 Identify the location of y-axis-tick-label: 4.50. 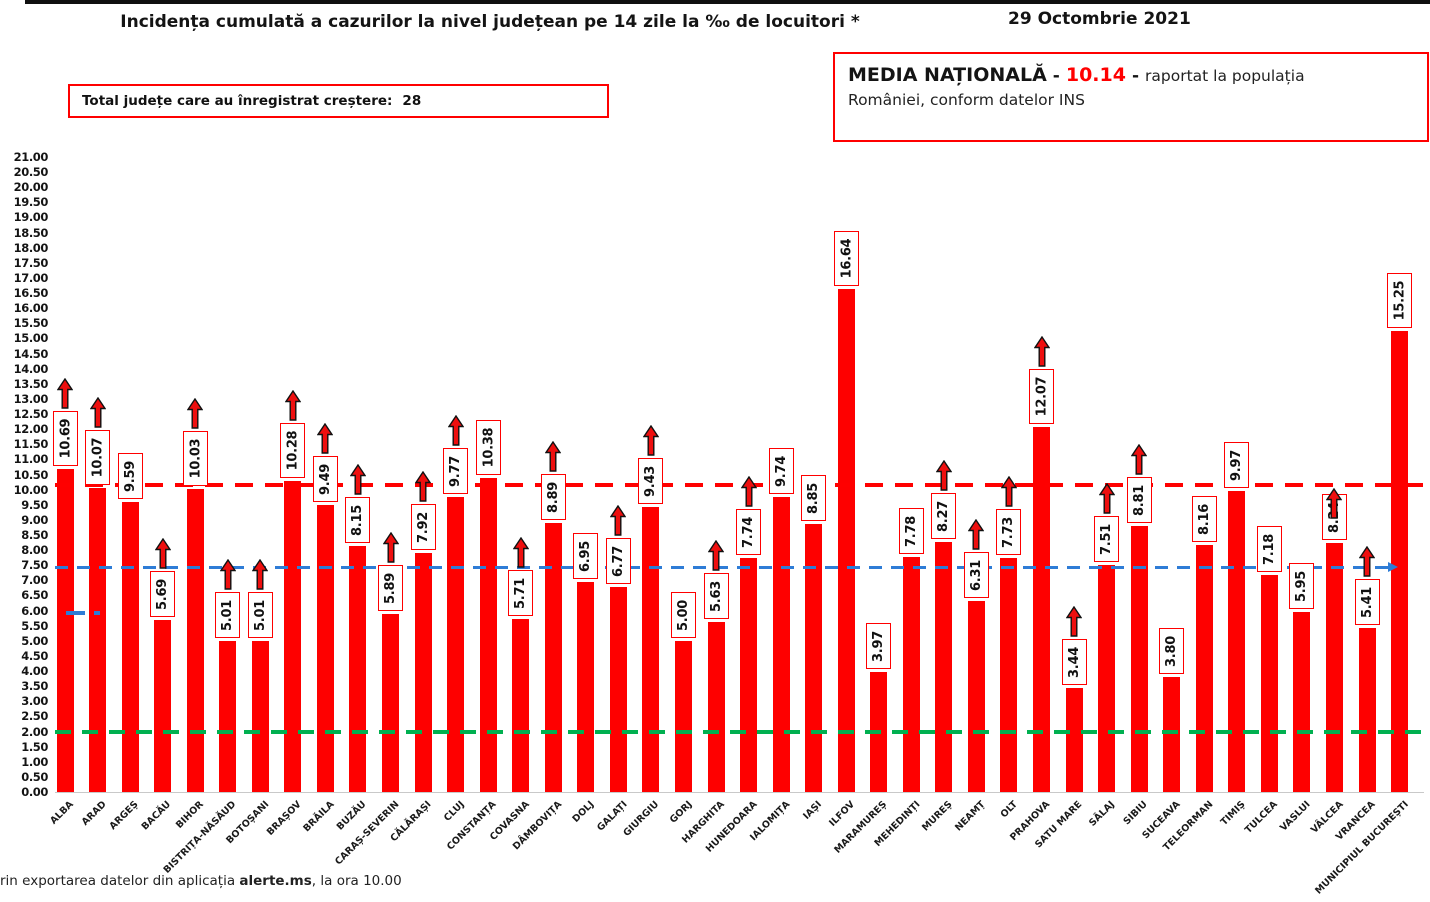
(34, 655).